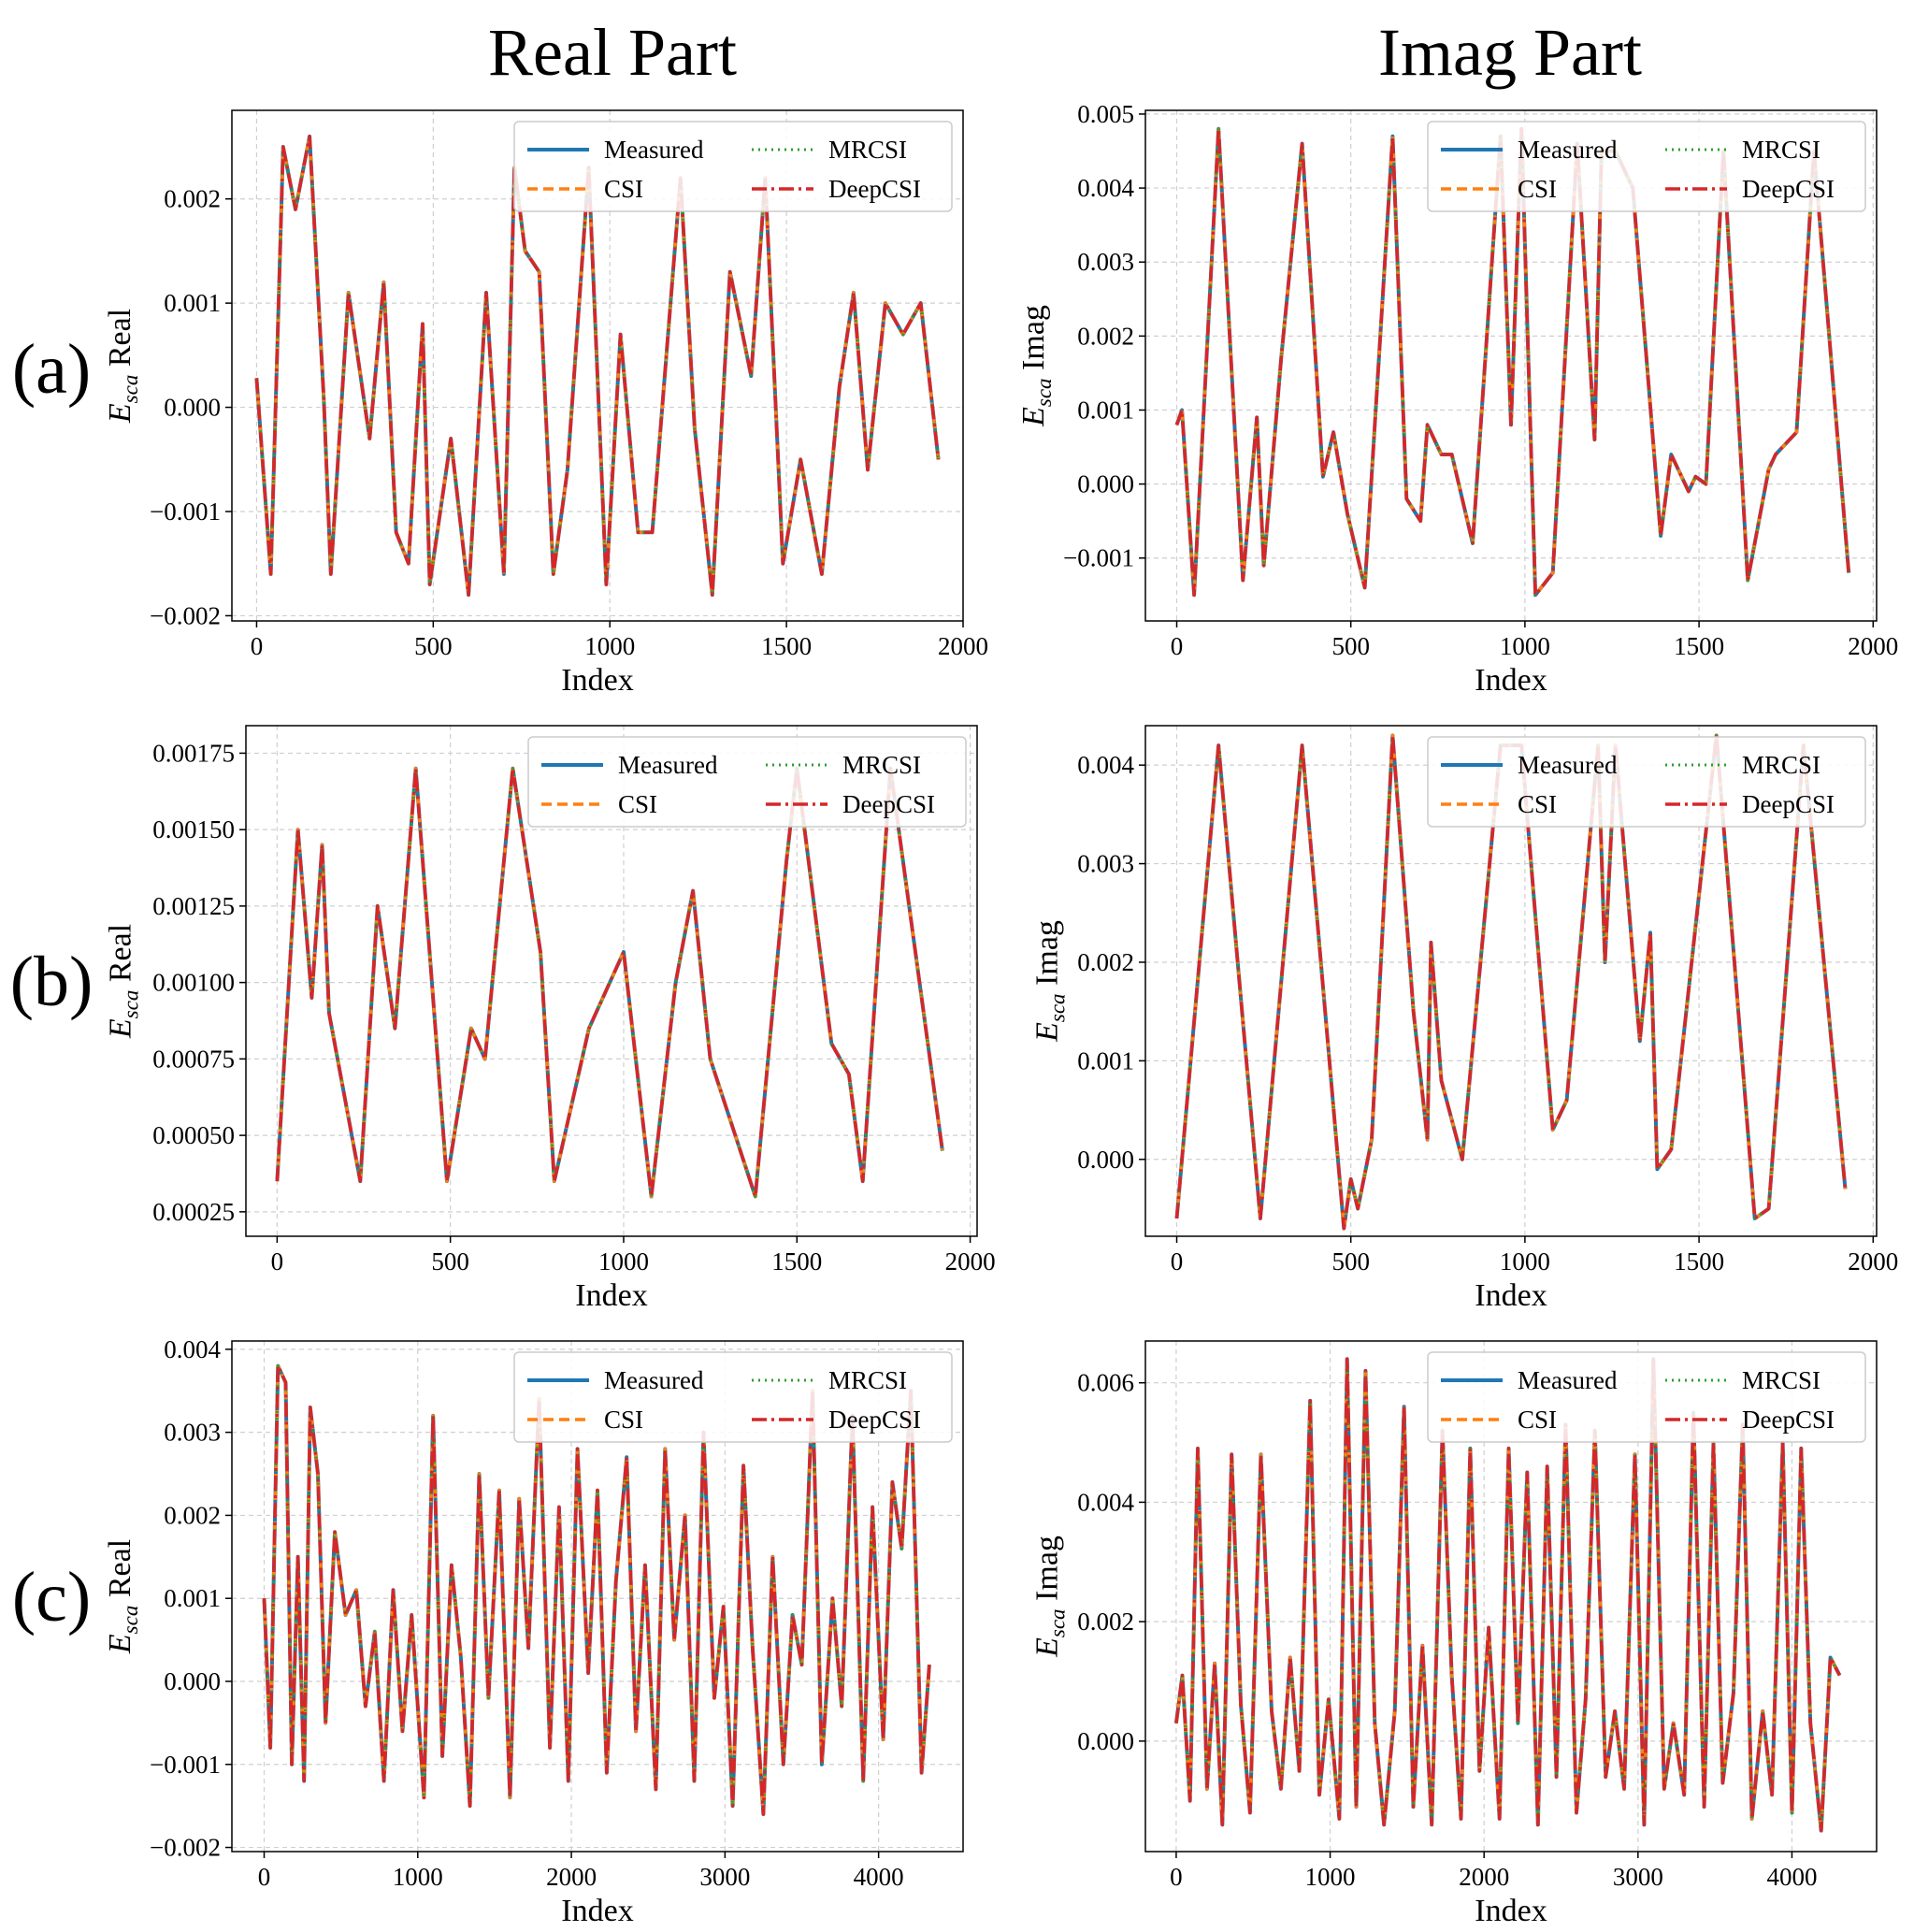  Describe the element at coordinates (193, 1059) in the screenshot. I see `y-tick-label: 0.00075` at that location.